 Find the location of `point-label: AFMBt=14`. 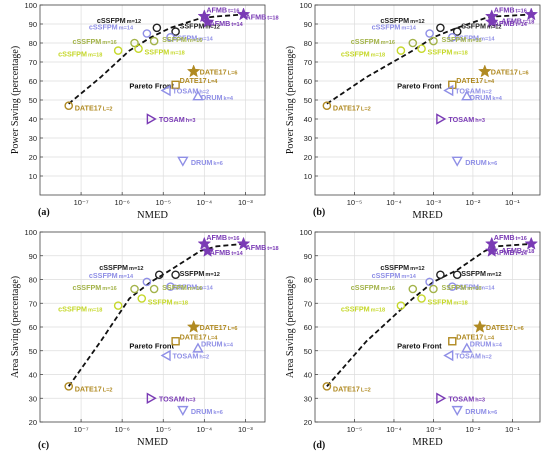

point-label: AFMBt=14 is located at coordinates (227, 23).